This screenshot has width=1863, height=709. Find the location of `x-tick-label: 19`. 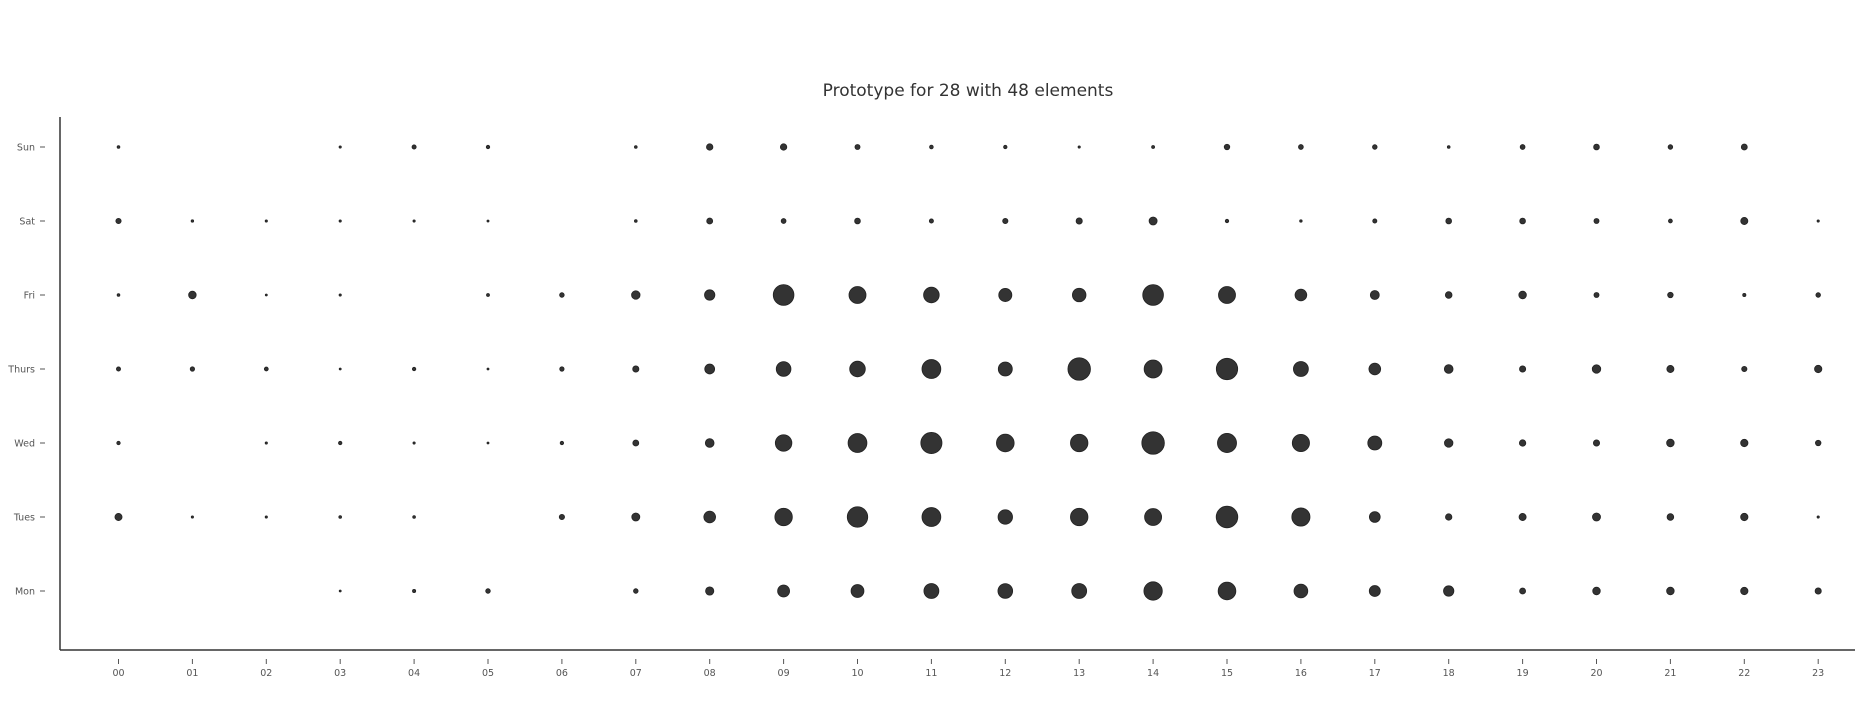

x-tick-label: 19 is located at coordinates (1523, 673).